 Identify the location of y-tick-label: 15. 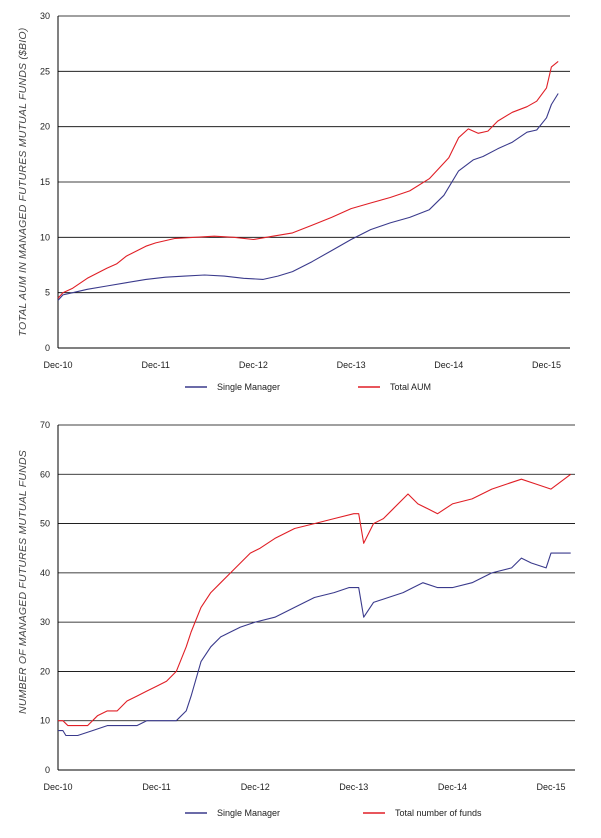
(45, 182).